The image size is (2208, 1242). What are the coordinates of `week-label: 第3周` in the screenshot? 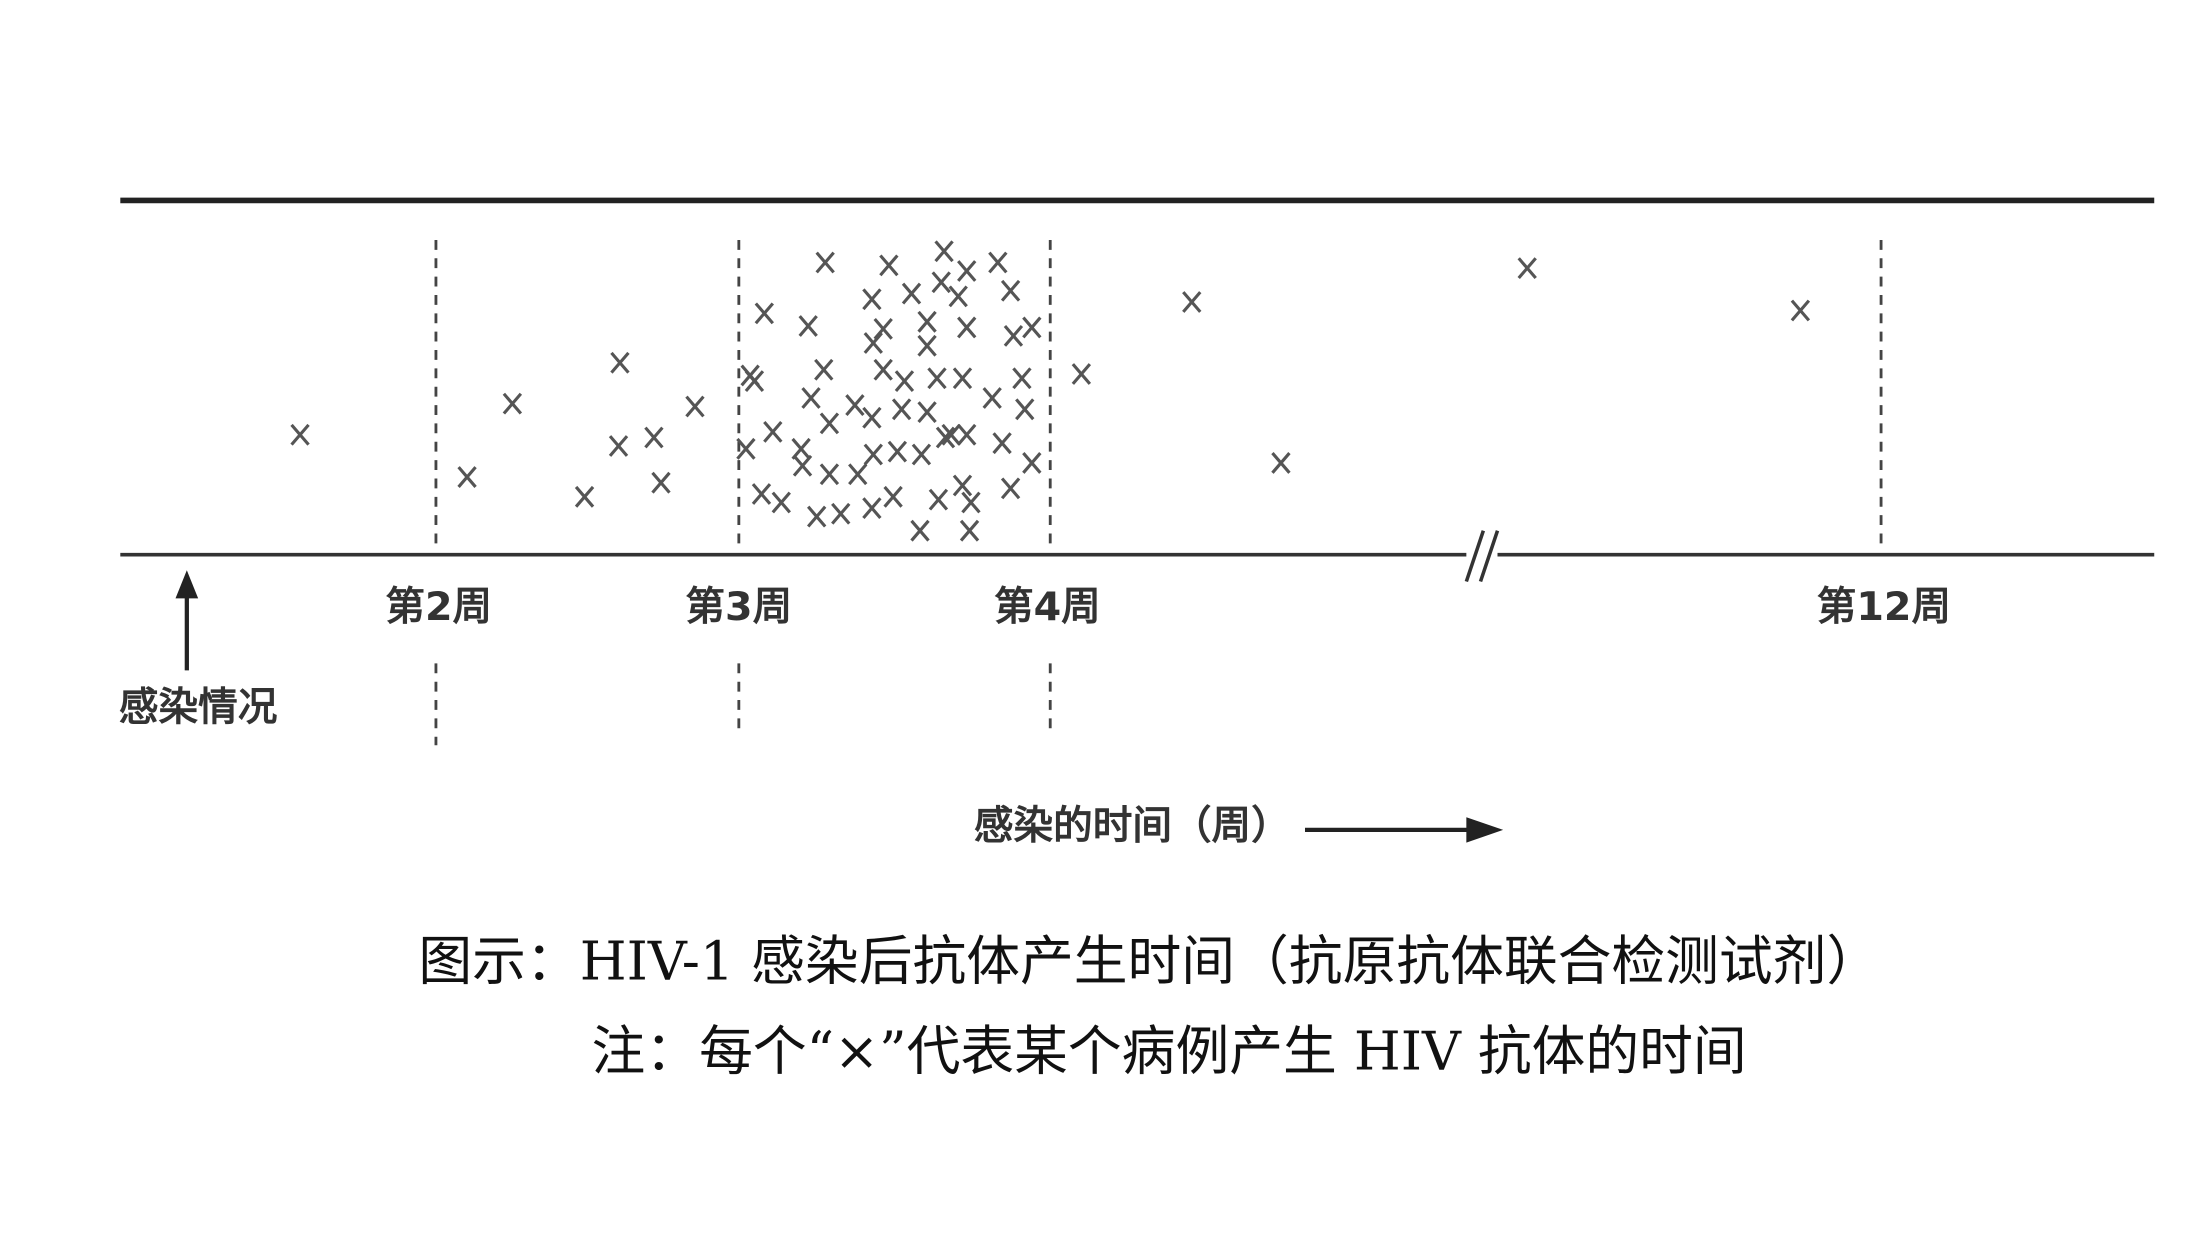 It's located at (738, 607).